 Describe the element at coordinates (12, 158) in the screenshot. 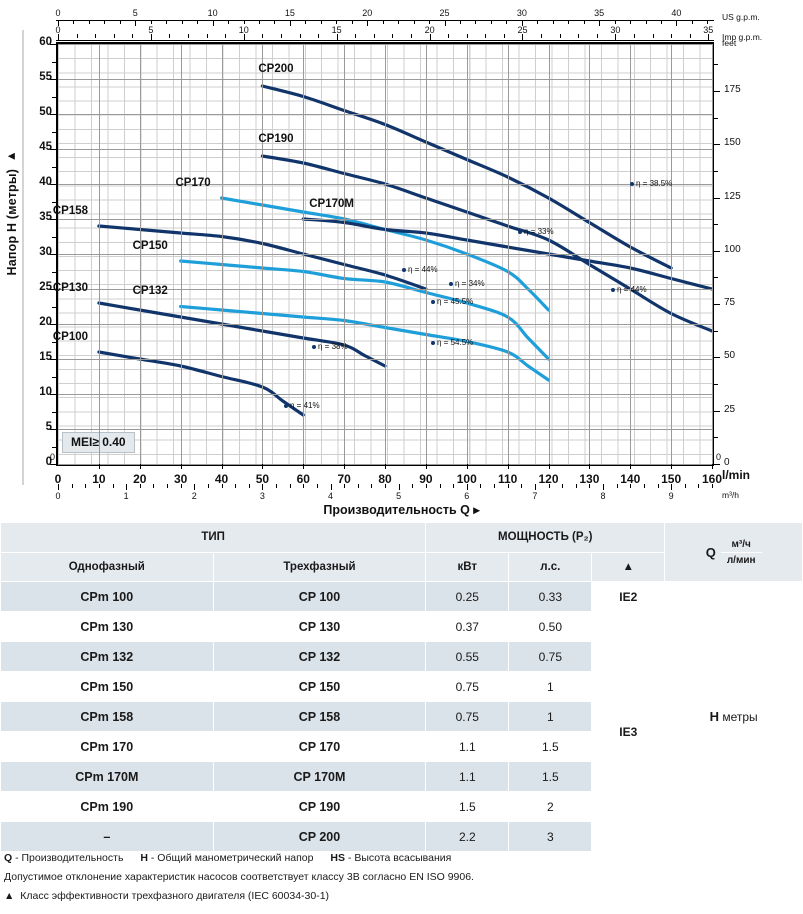

I see `y-axis-arrow: ▸` at that location.